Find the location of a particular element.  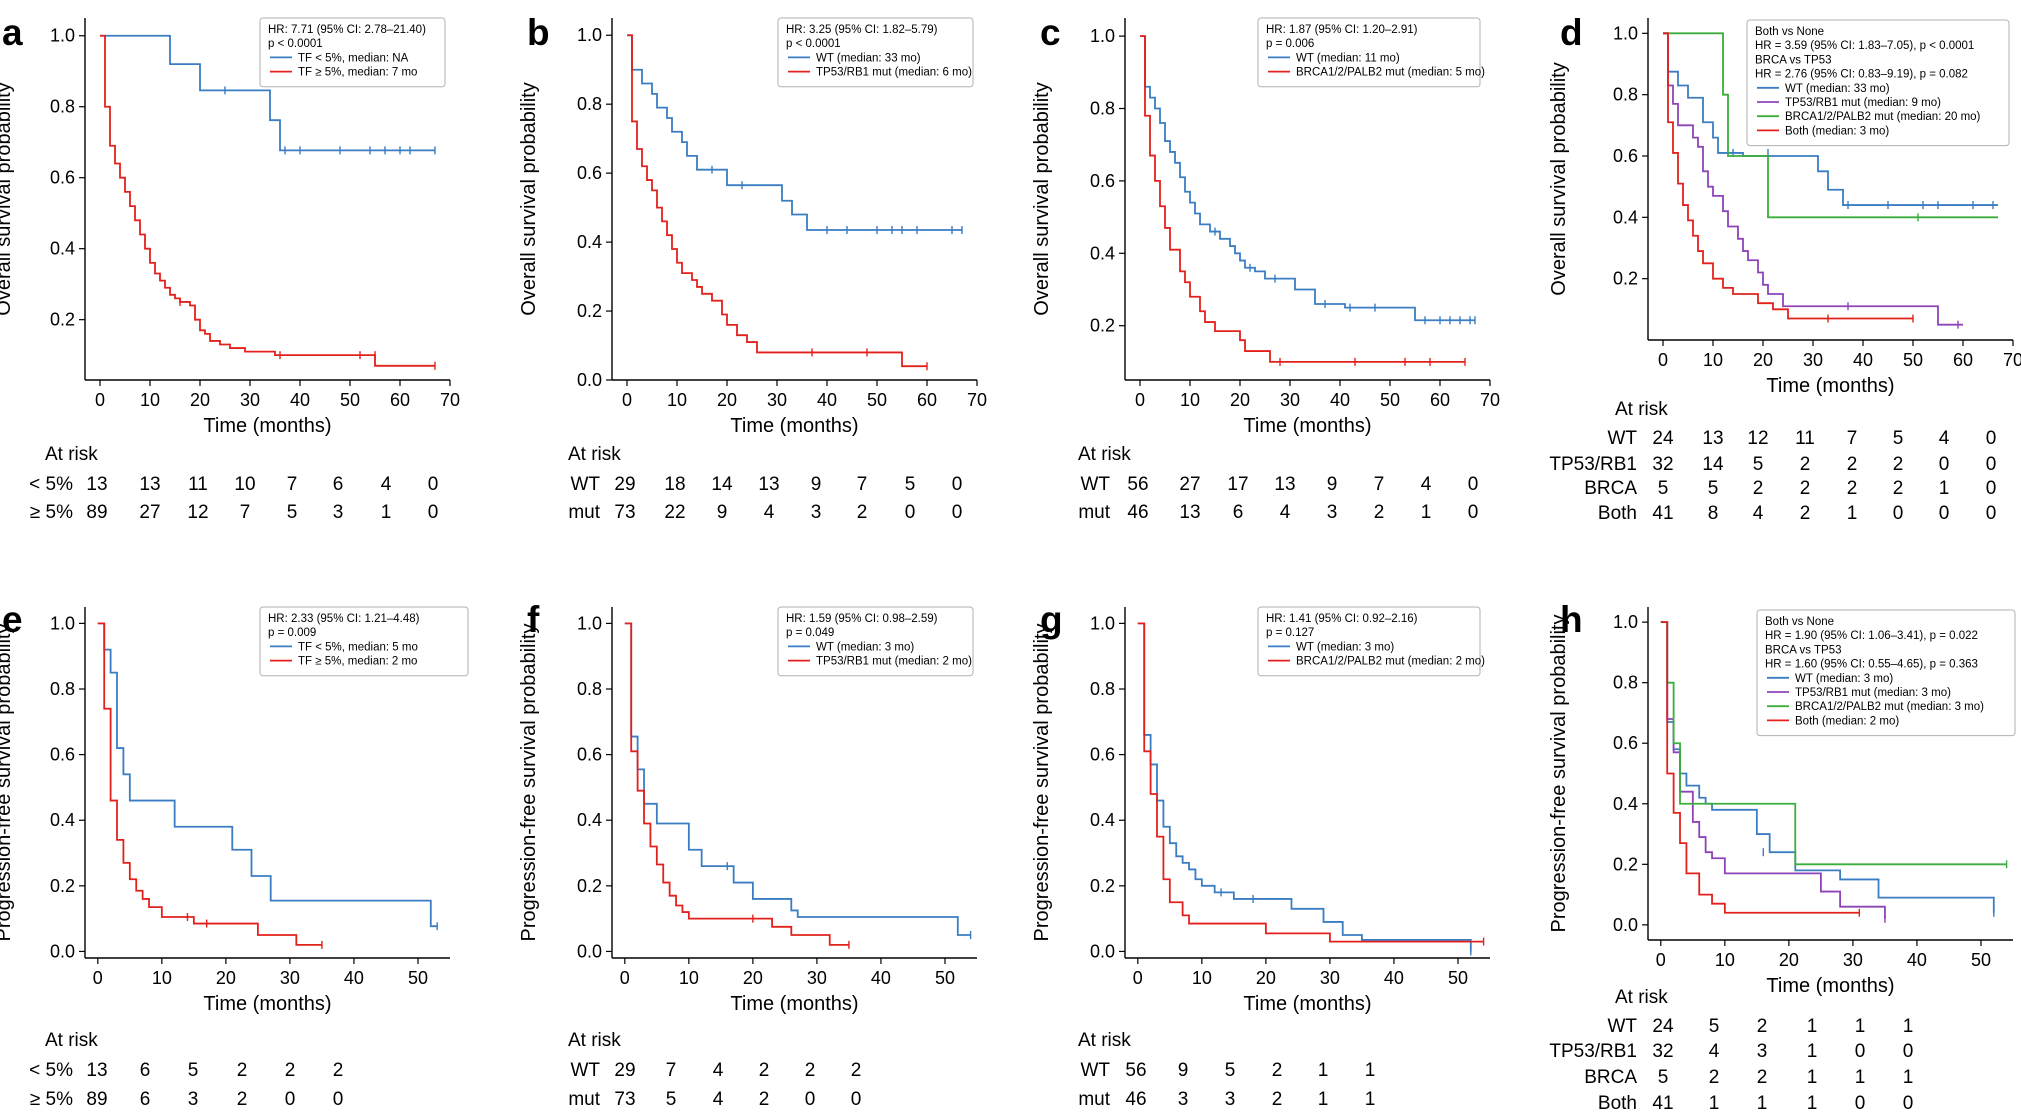

panel-label: b is located at coordinates (538, 32).